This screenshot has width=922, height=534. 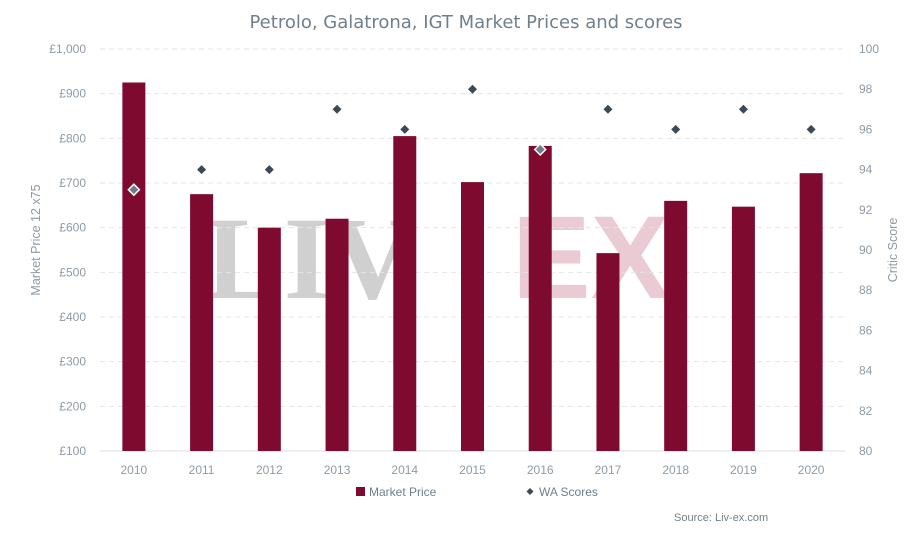 I want to click on x-tick-label: 2014, so click(x=404, y=470).